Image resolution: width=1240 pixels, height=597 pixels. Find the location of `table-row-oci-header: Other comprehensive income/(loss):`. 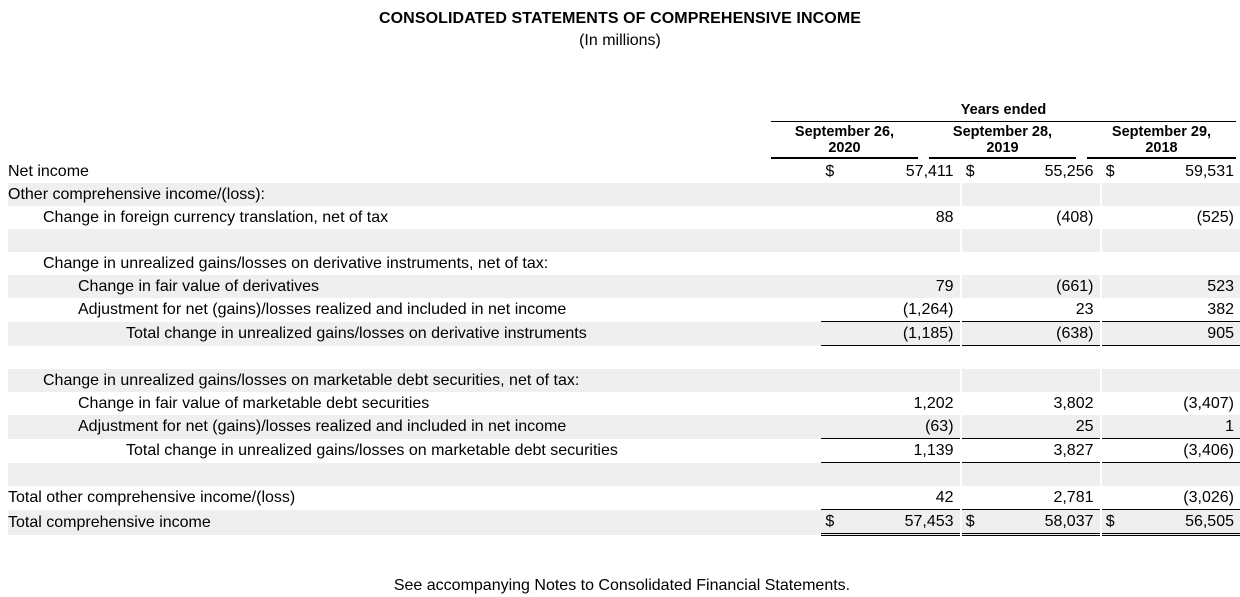

table-row-oci-header: Other comprehensive income/(loss): is located at coordinates (624, 194).